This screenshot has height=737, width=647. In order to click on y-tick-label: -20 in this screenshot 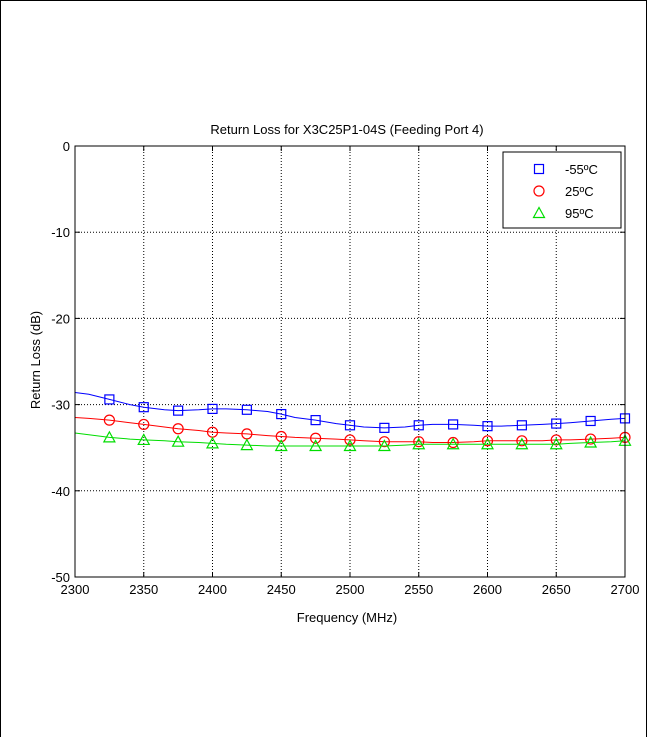, I will do `click(60, 318)`.